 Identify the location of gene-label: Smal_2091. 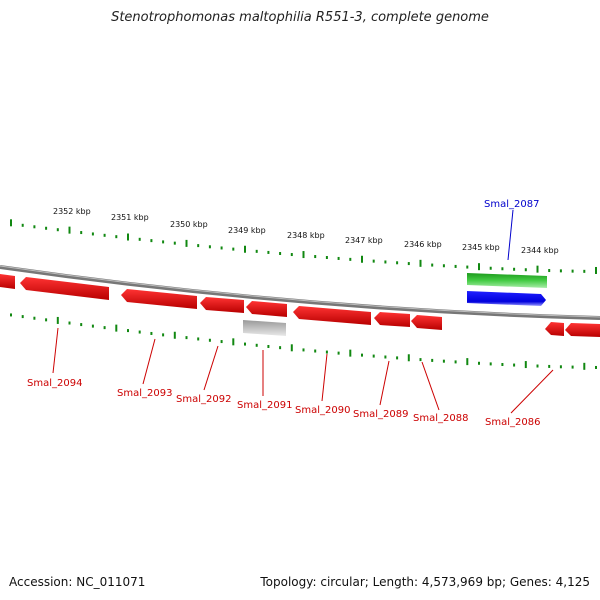
(264, 405).